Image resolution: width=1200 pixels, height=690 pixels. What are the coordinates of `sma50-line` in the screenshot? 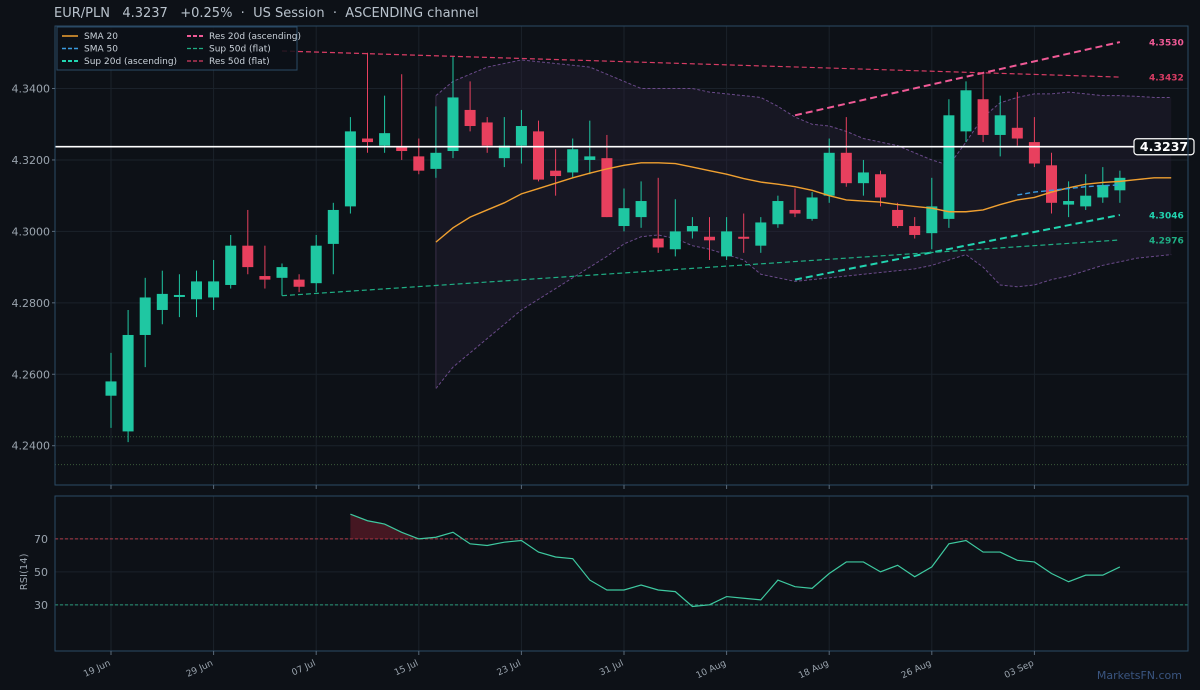 It's located at (1068, 190).